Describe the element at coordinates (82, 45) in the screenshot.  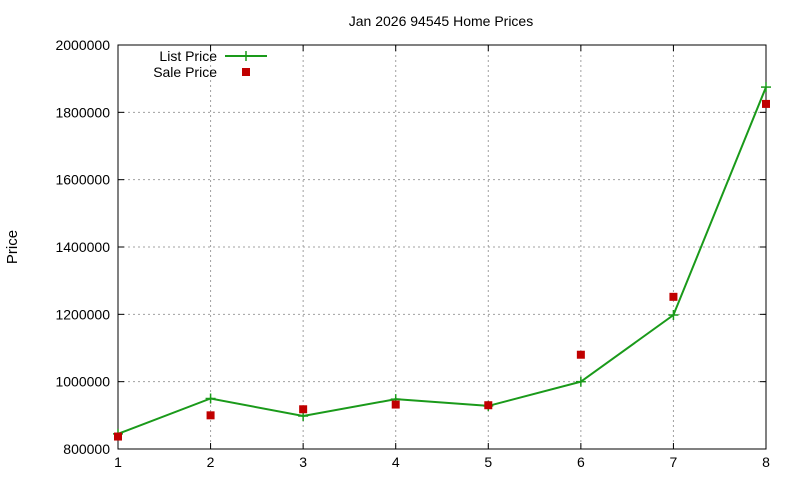
I see `y-tick-label: 2000000` at that location.